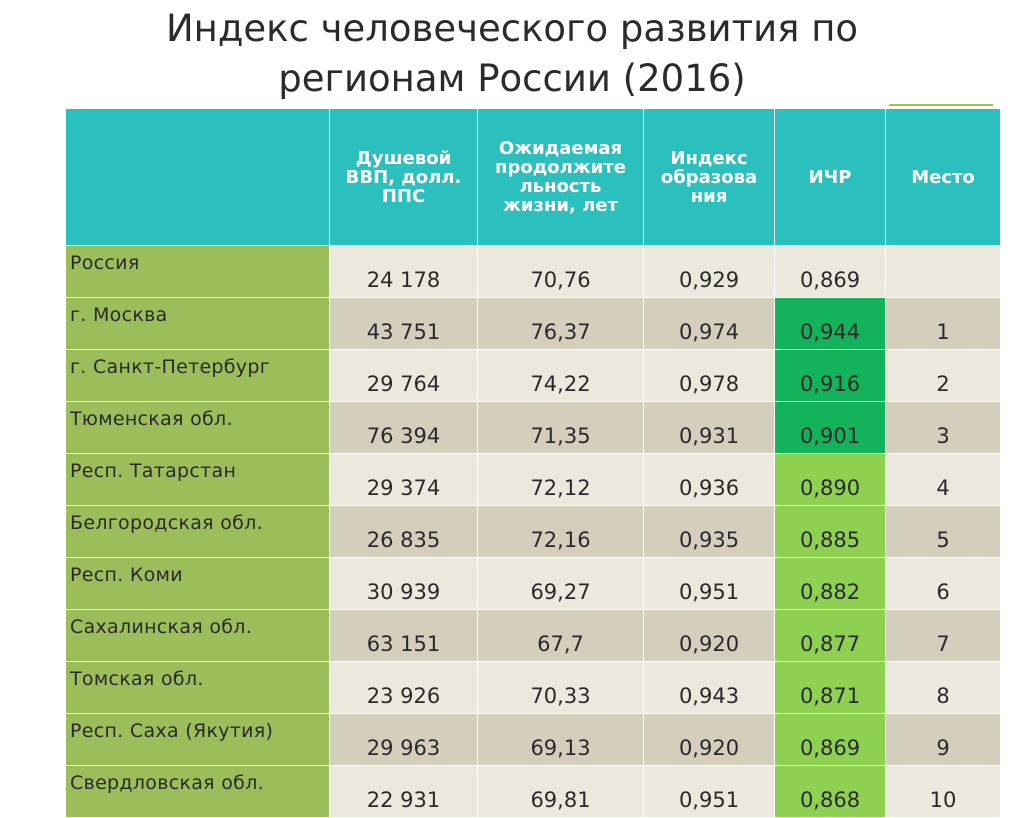 The width and height of the screenshot is (1024, 818). I want to click on life-expectancy-cell: 72,16, so click(560, 531).